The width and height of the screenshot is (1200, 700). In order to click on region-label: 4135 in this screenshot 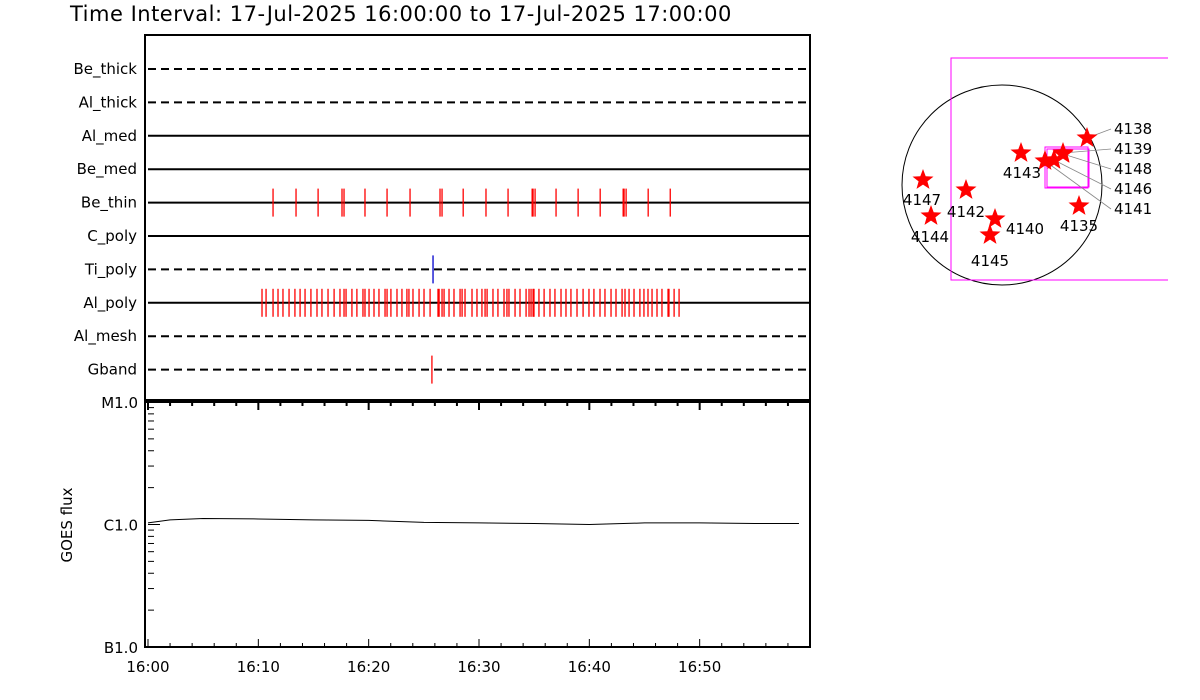, I will do `click(1079, 226)`.